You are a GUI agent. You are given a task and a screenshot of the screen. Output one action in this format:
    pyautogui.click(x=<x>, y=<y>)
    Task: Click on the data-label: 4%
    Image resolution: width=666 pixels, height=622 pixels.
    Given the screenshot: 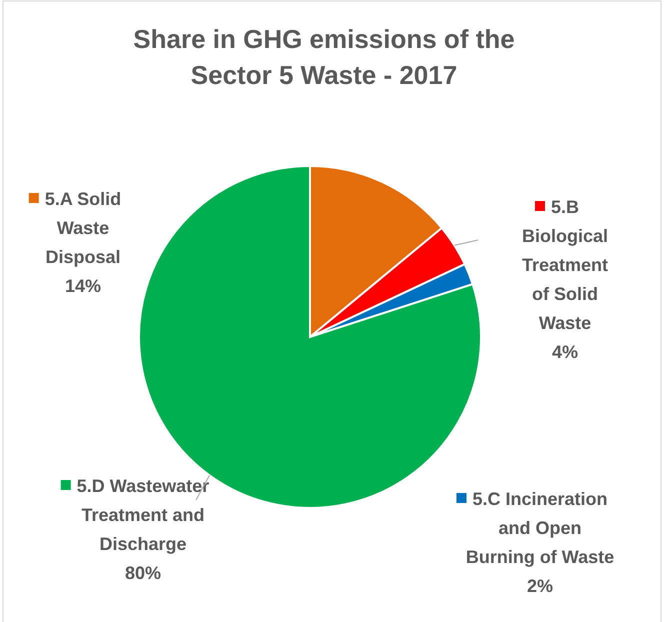 What is the action you would take?
    pyautogui.click(x=565, y=352)
    